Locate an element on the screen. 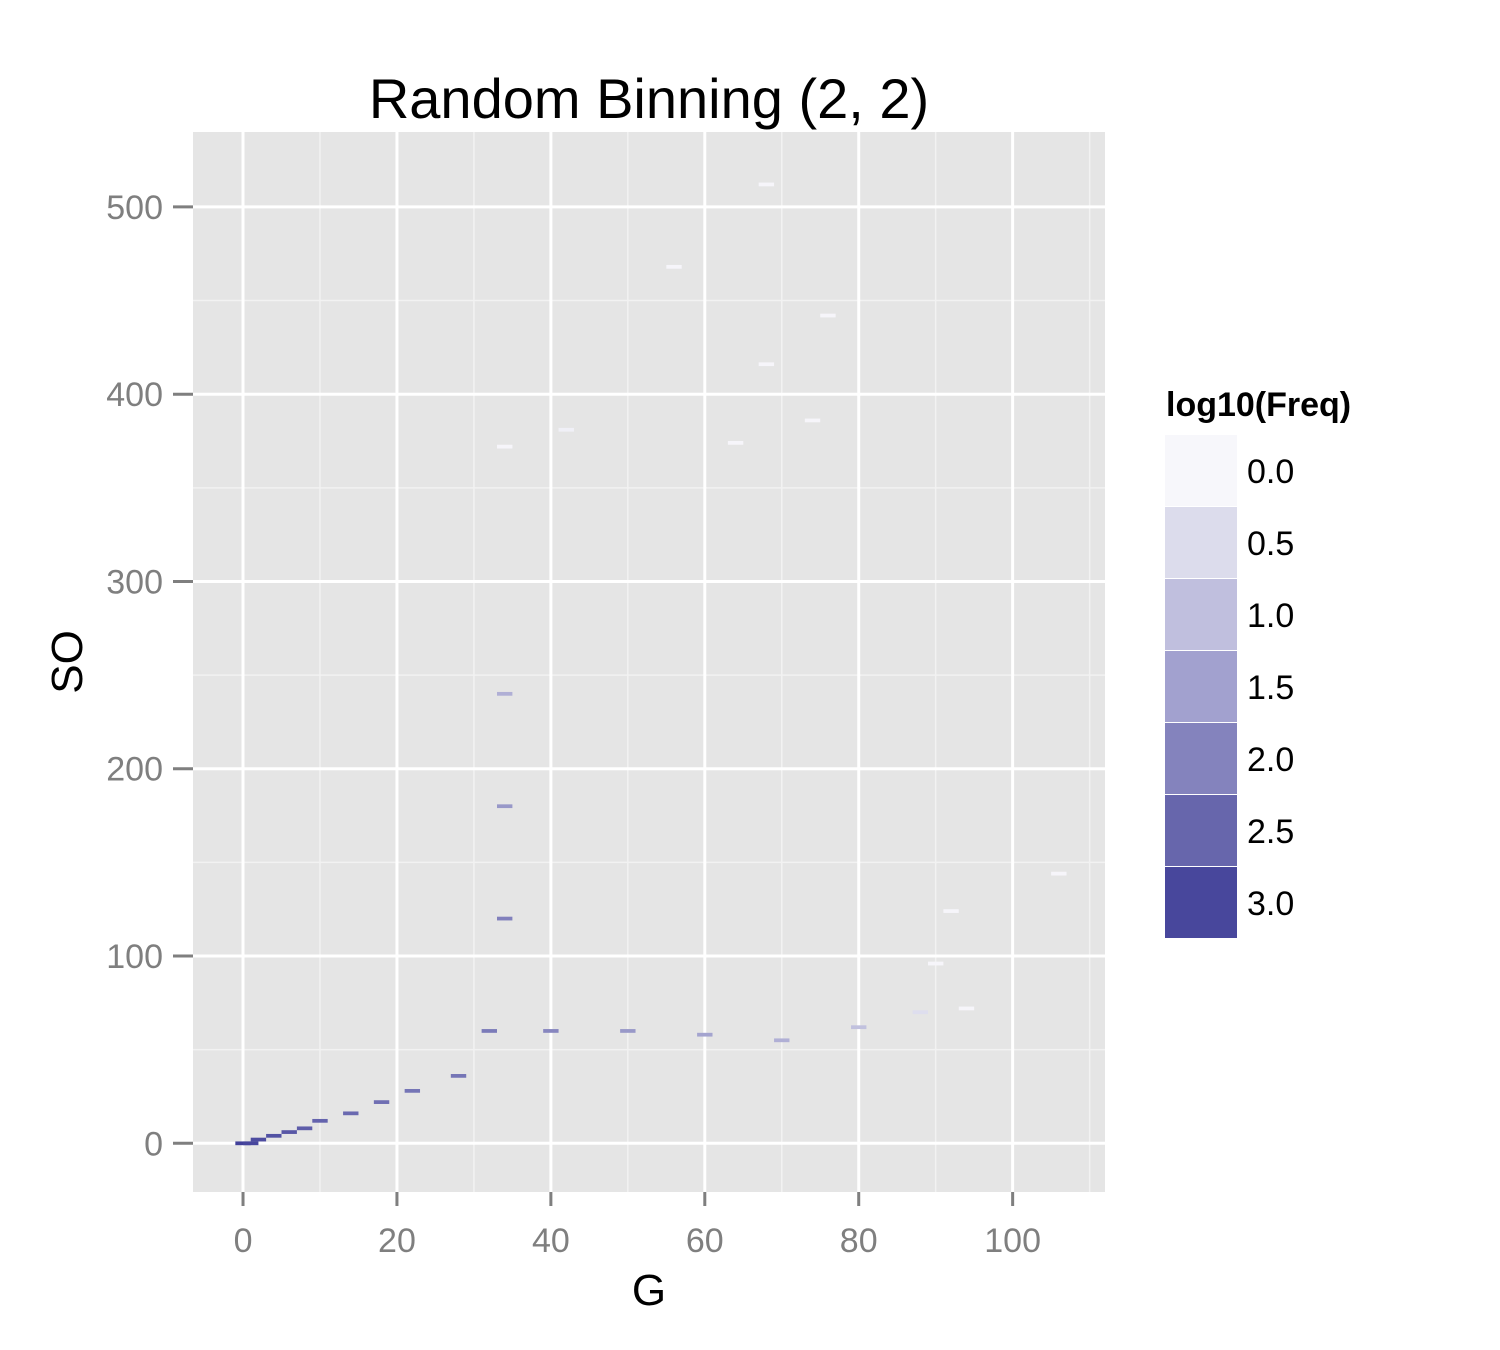  legend-label: 2.0 is located at coordinates (1270, 760).